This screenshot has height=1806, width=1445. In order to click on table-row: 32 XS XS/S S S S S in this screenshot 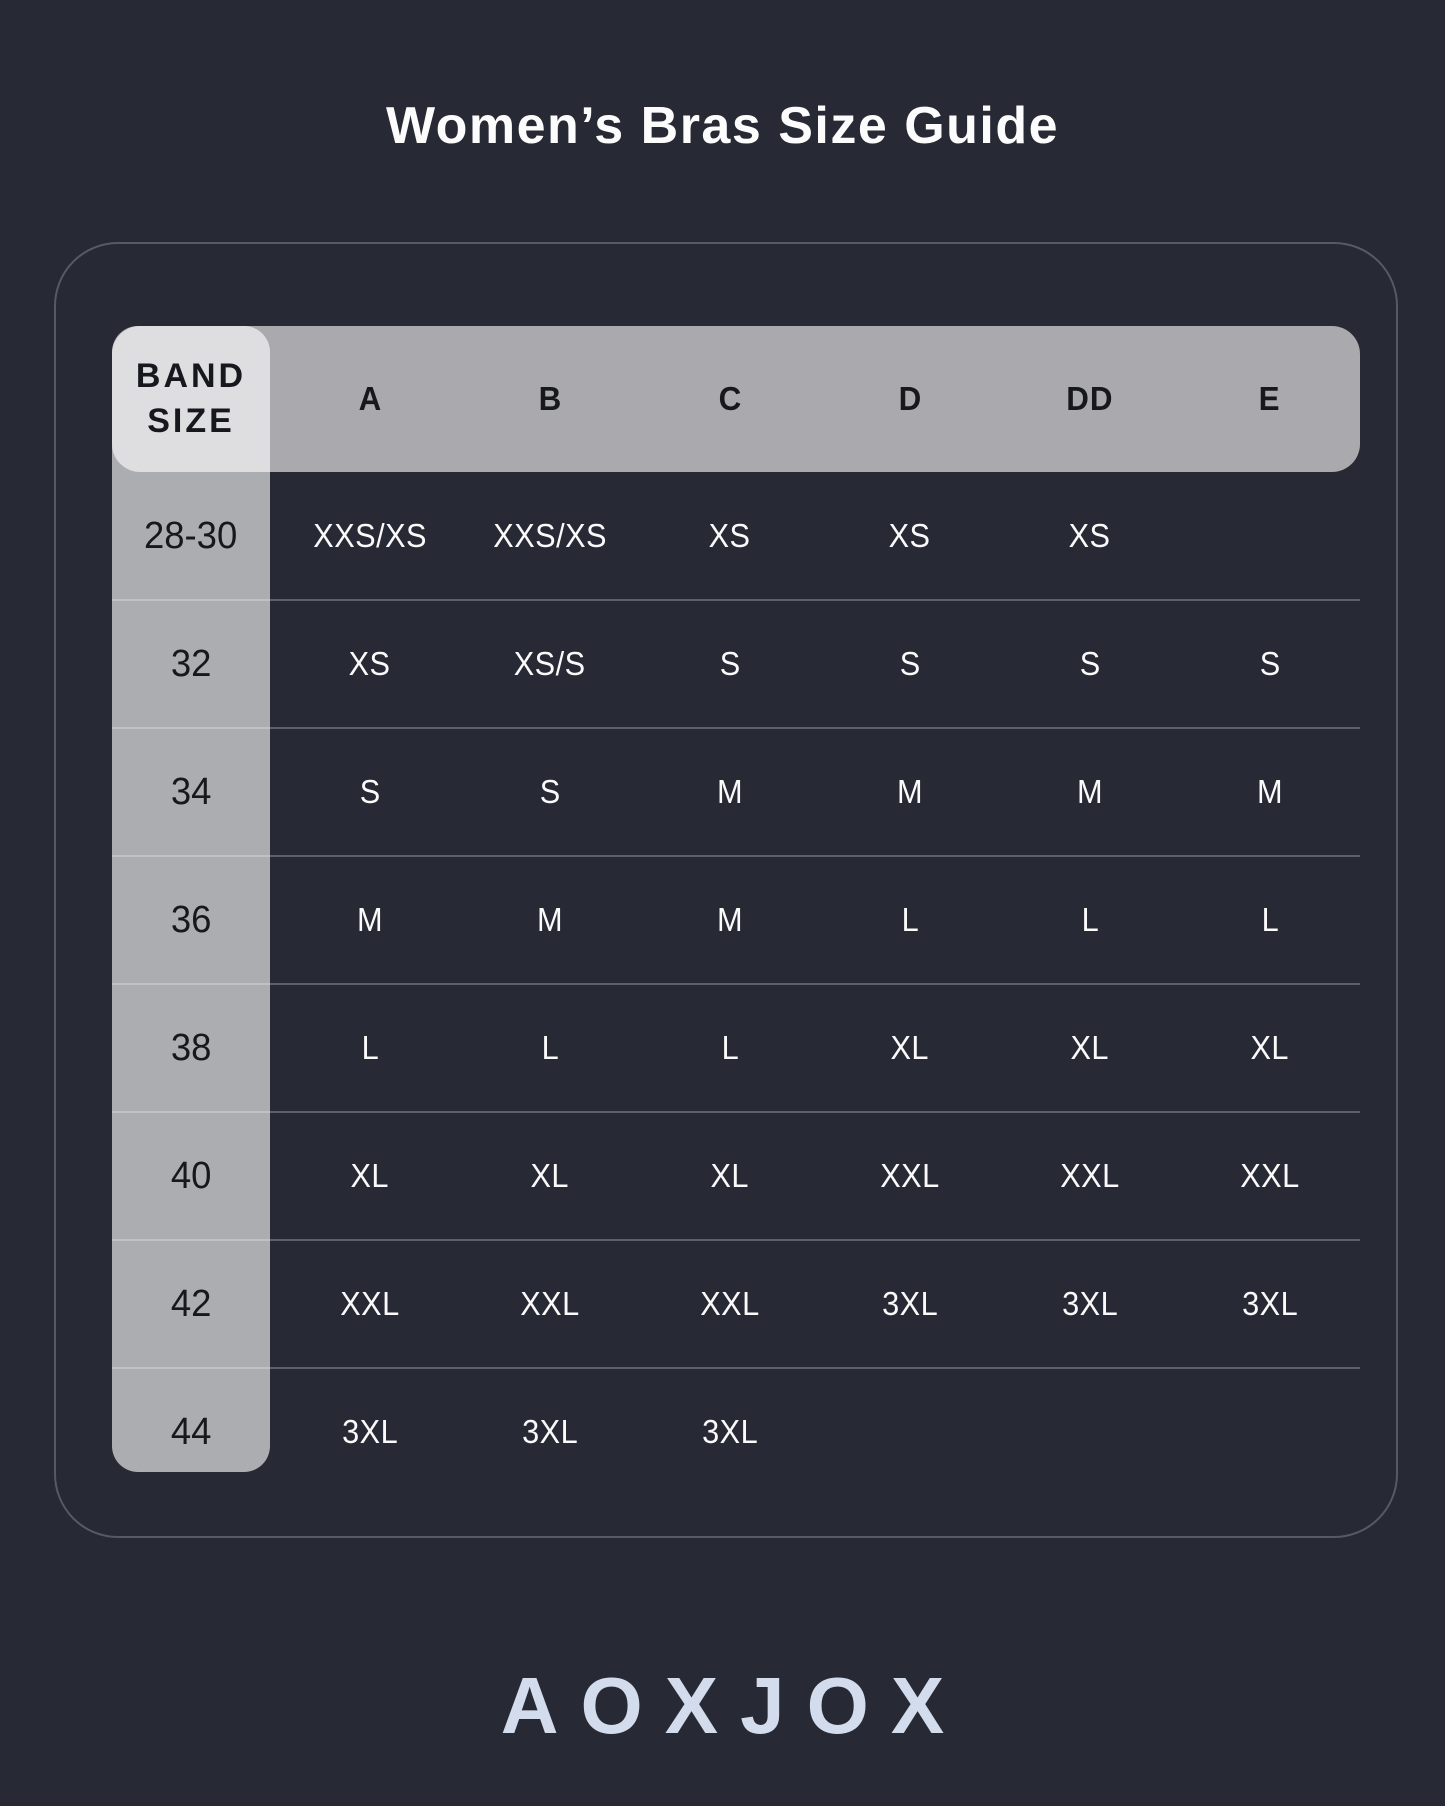, I will do `click(736, 664)`.